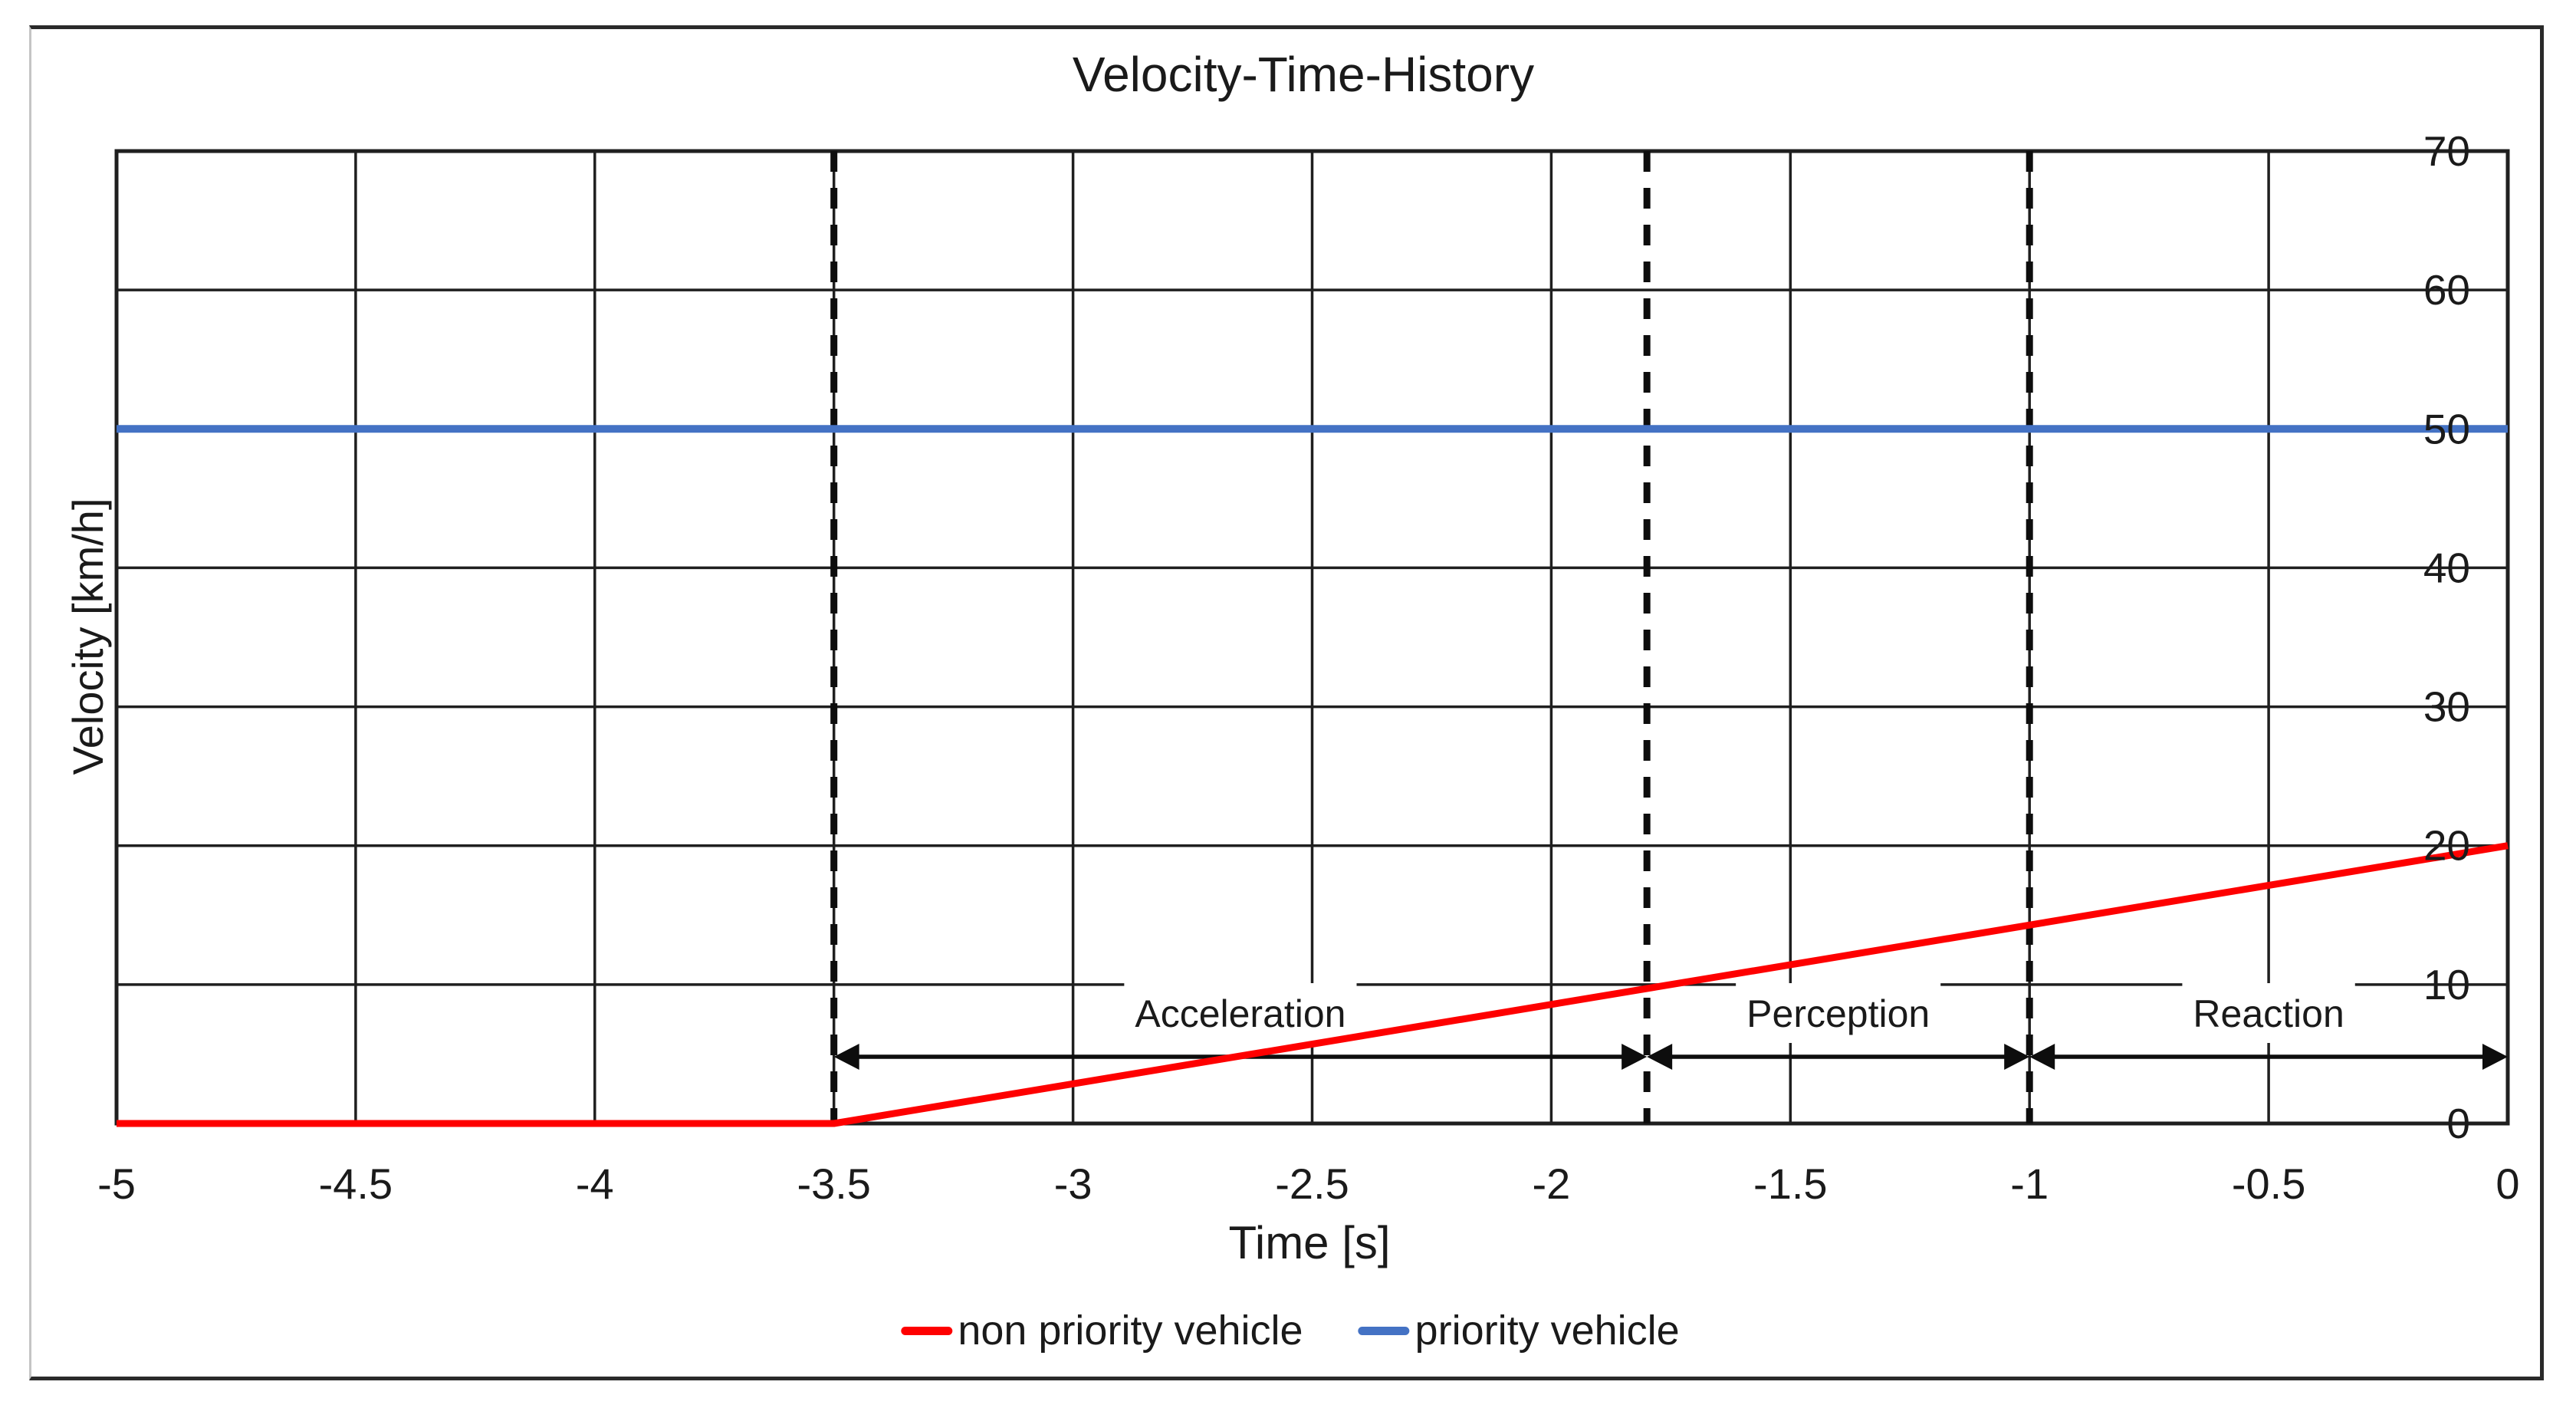 The image size is (2576, 1408). Describe the element at coordinates (356, 1184) in the screenshot. I see `x-tick-label: -4.5` at that location.